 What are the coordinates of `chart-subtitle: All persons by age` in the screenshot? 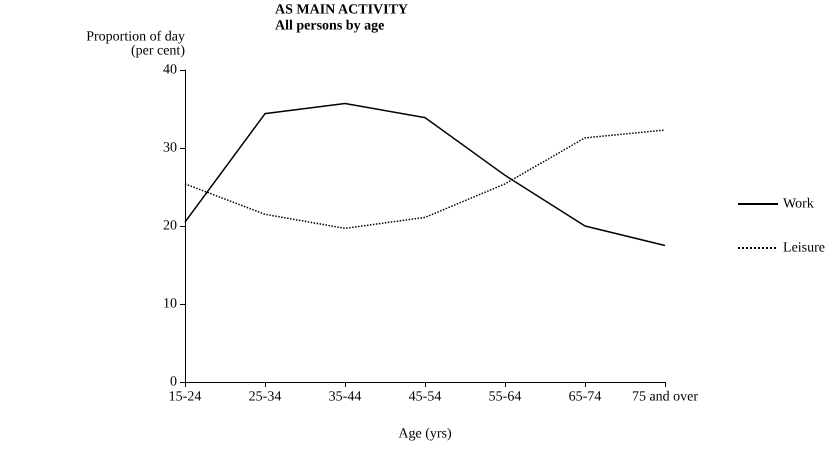 It's located at (329, 26).